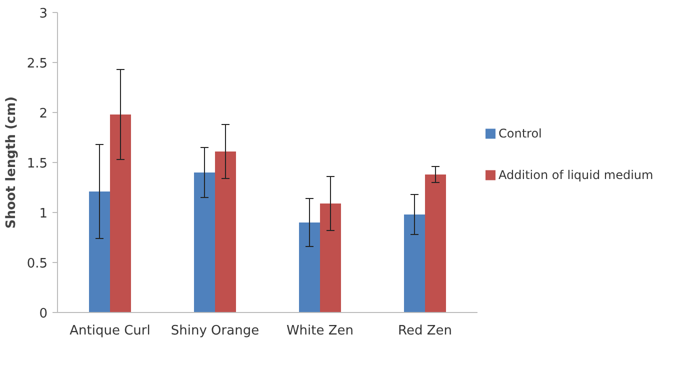 This screenshot has height=384, width=697. What do you see at coordinates (425, 331) in the screenshot?
I see `x-tick-label: Red Zen` at bounding box center [425, 331].